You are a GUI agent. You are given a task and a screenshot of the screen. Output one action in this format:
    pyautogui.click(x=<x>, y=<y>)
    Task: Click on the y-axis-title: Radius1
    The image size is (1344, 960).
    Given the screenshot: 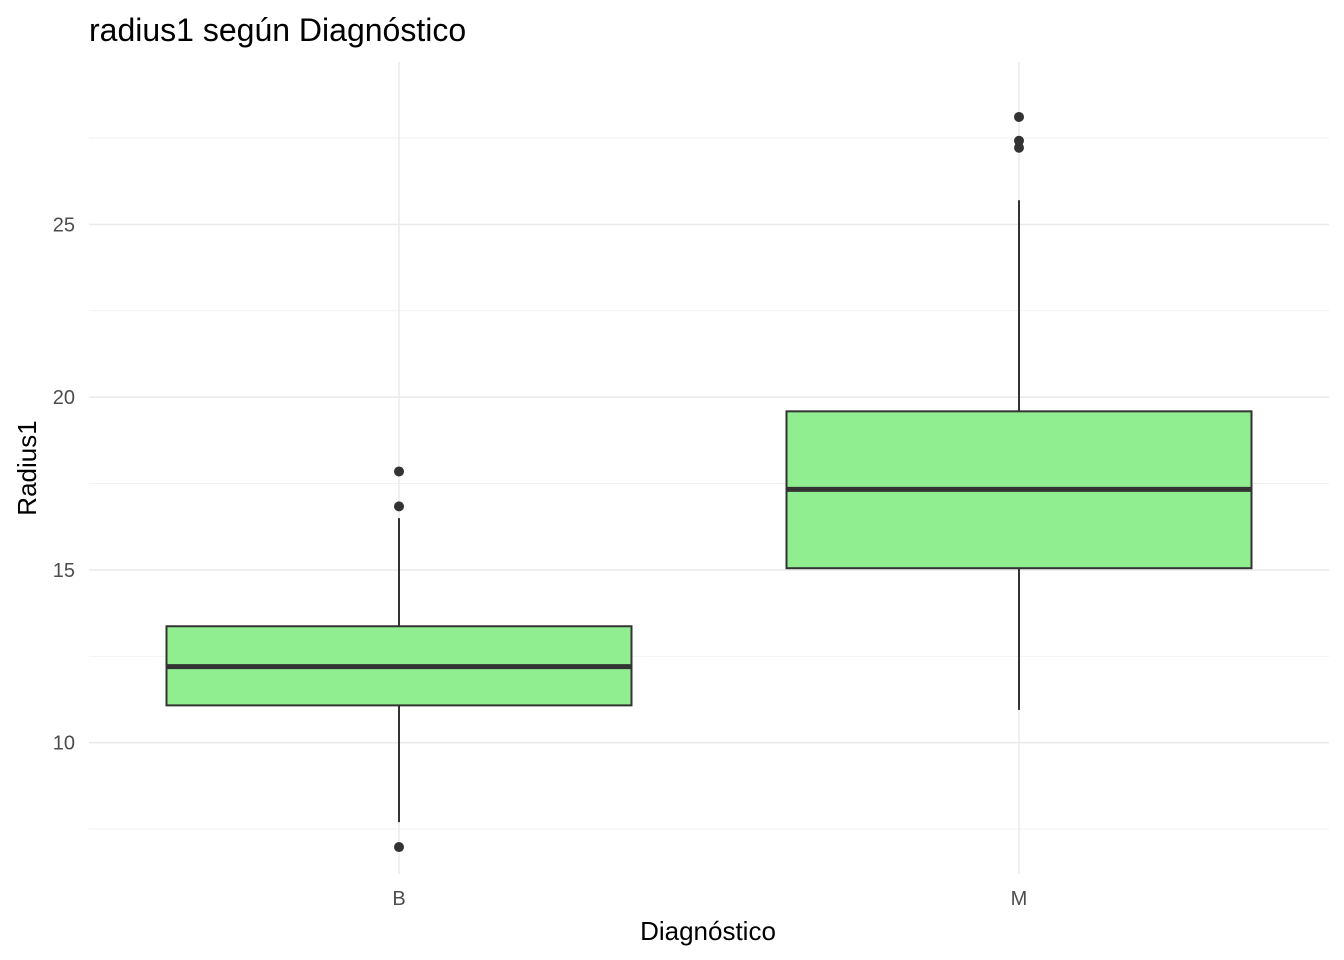 What is the action you would take?
    pyautogui.click(x=27, y=467)
    